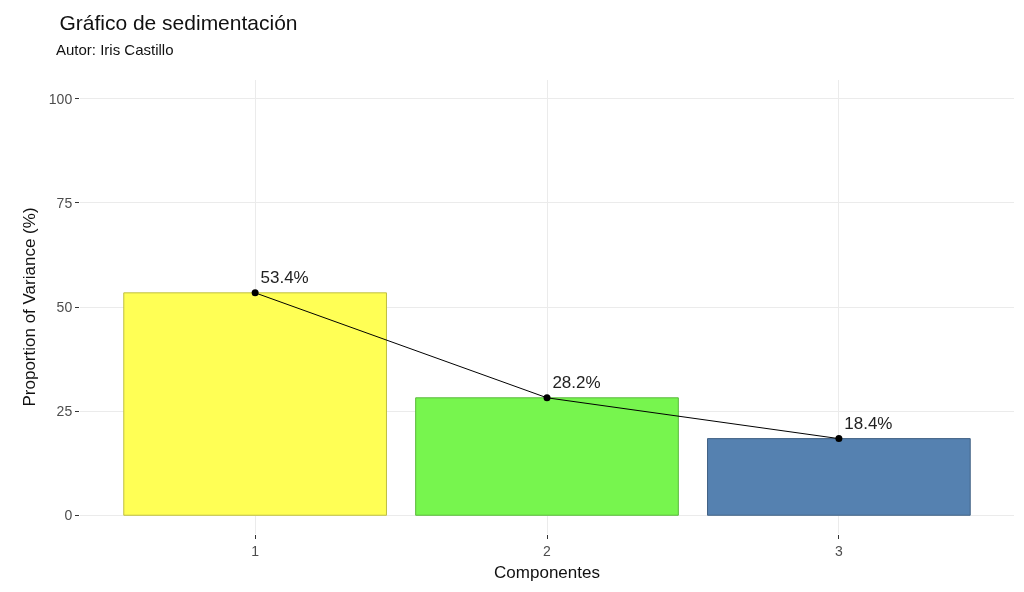 The width and height of the screenshot is (1024, 592). What do you see at coordinates (60, 98) in the screenshot?
I see `y-tick-label: 100` at bounding box center [60, 98].